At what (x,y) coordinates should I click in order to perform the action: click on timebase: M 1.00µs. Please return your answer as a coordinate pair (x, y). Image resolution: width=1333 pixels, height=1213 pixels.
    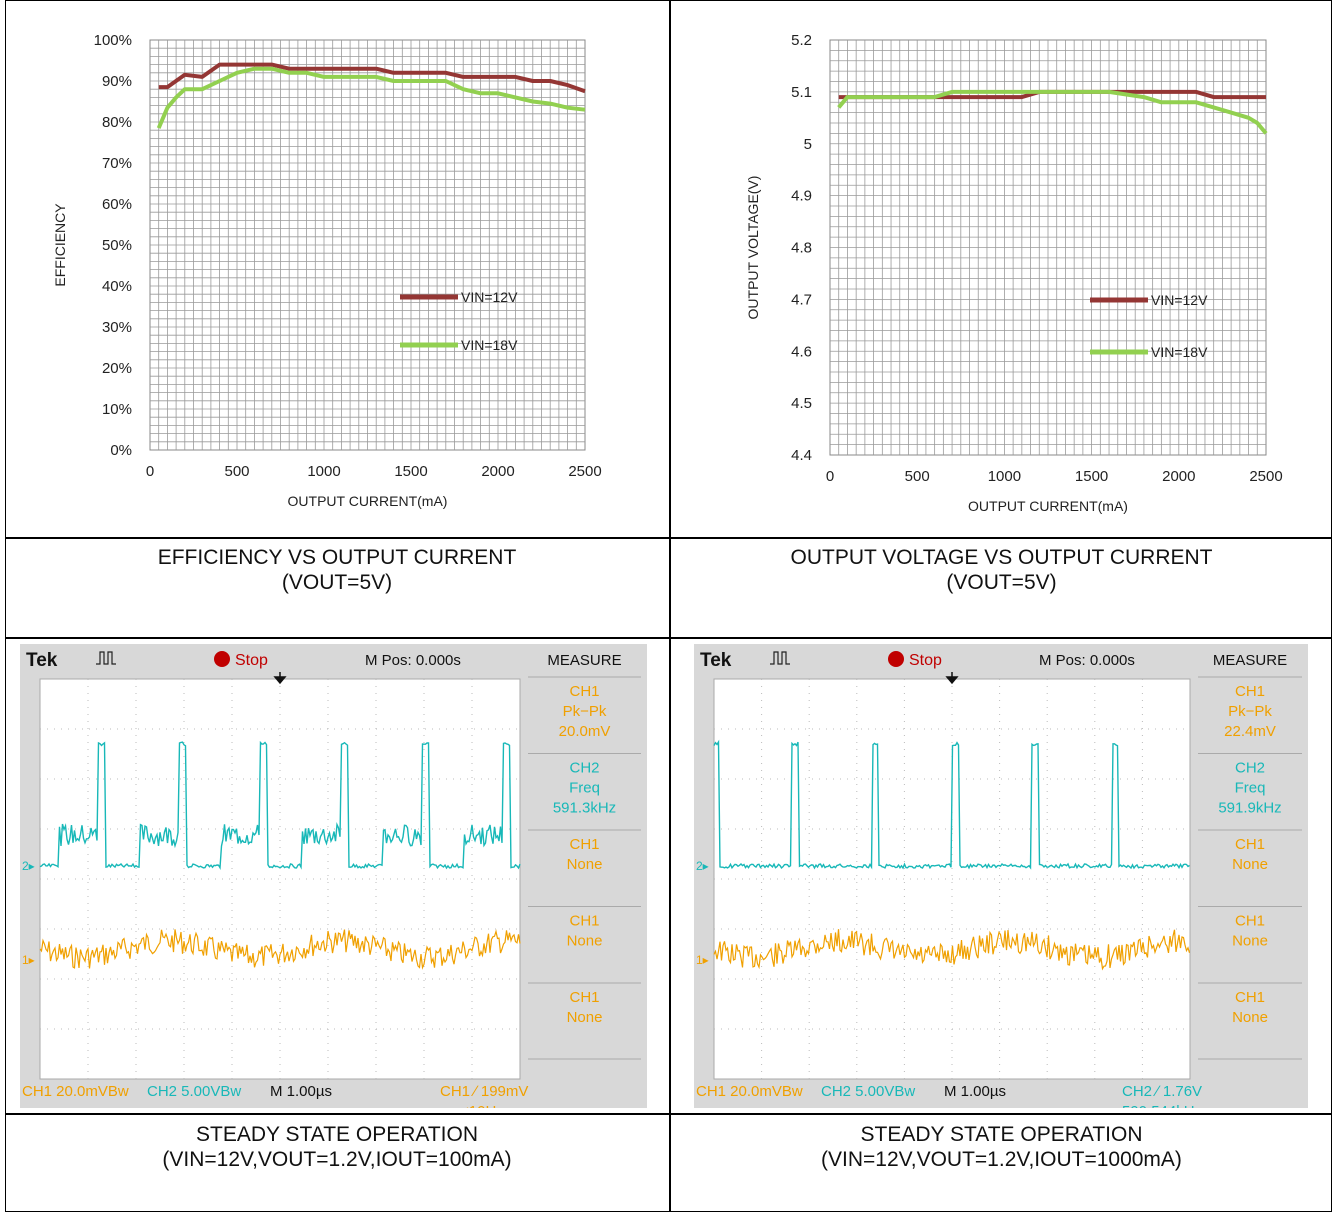
    Looking at the image, I should click on (301, 1091).